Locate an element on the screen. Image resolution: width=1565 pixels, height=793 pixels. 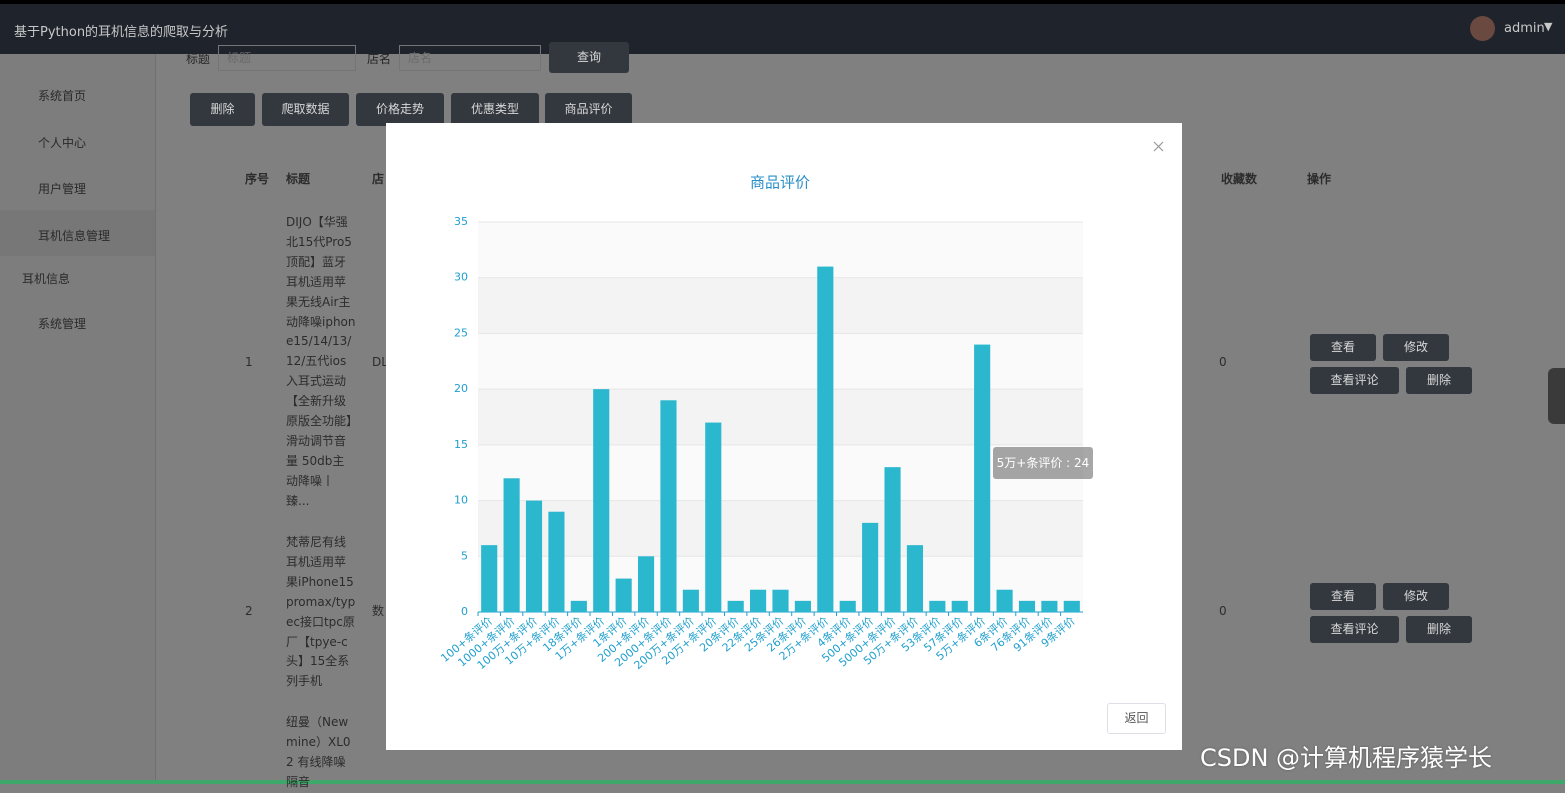
chart-title: 商品评价 is located at coordinates (780, 183).